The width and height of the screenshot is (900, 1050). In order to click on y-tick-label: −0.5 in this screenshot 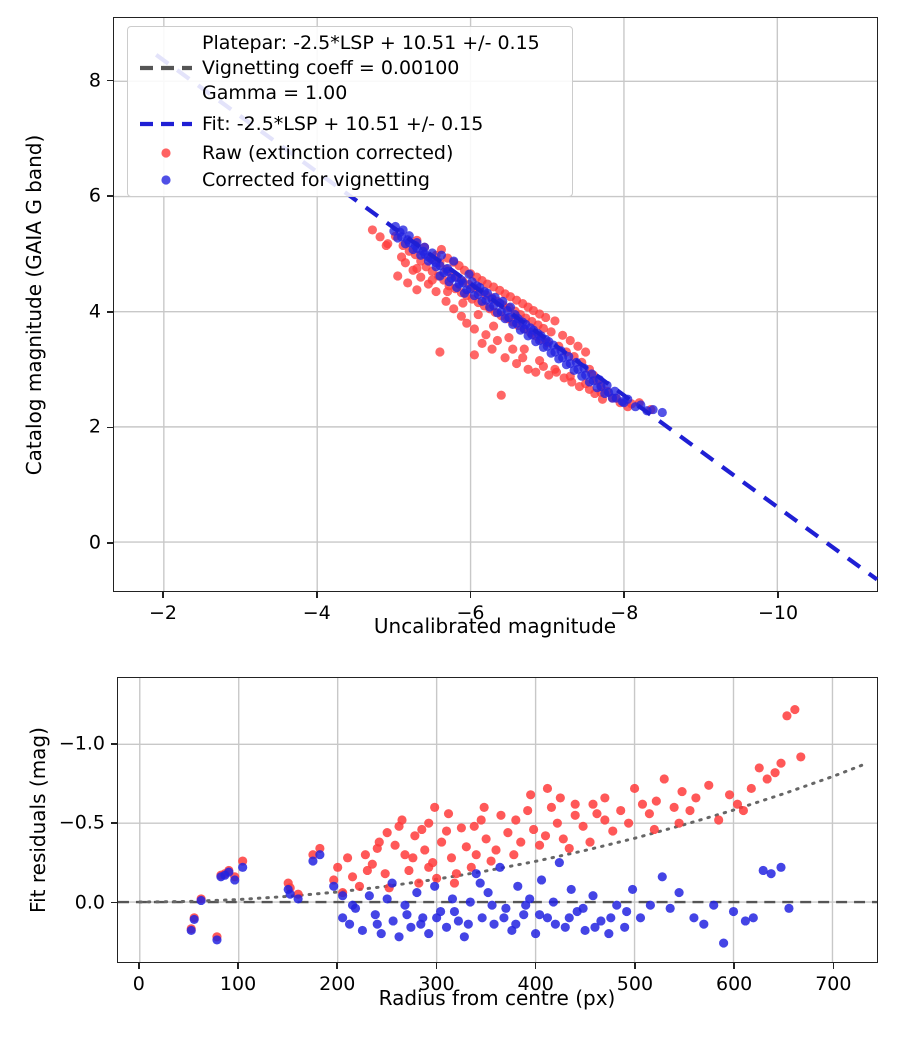, I will do `click(81, 822)`.